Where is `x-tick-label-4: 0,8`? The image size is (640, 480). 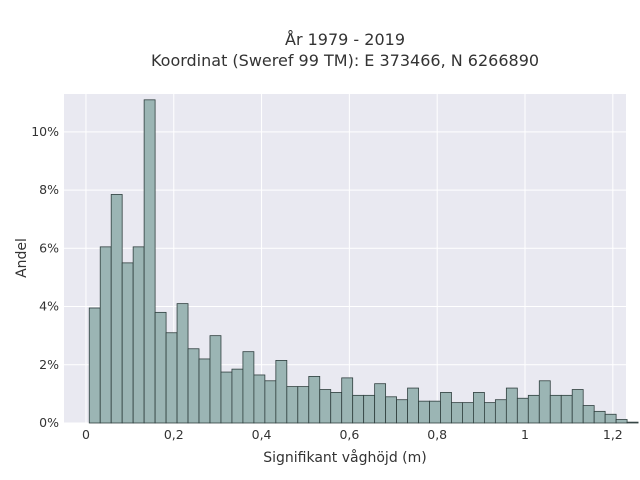
x-tick-label-4: 0,8 is located at coordinates (437, 434).